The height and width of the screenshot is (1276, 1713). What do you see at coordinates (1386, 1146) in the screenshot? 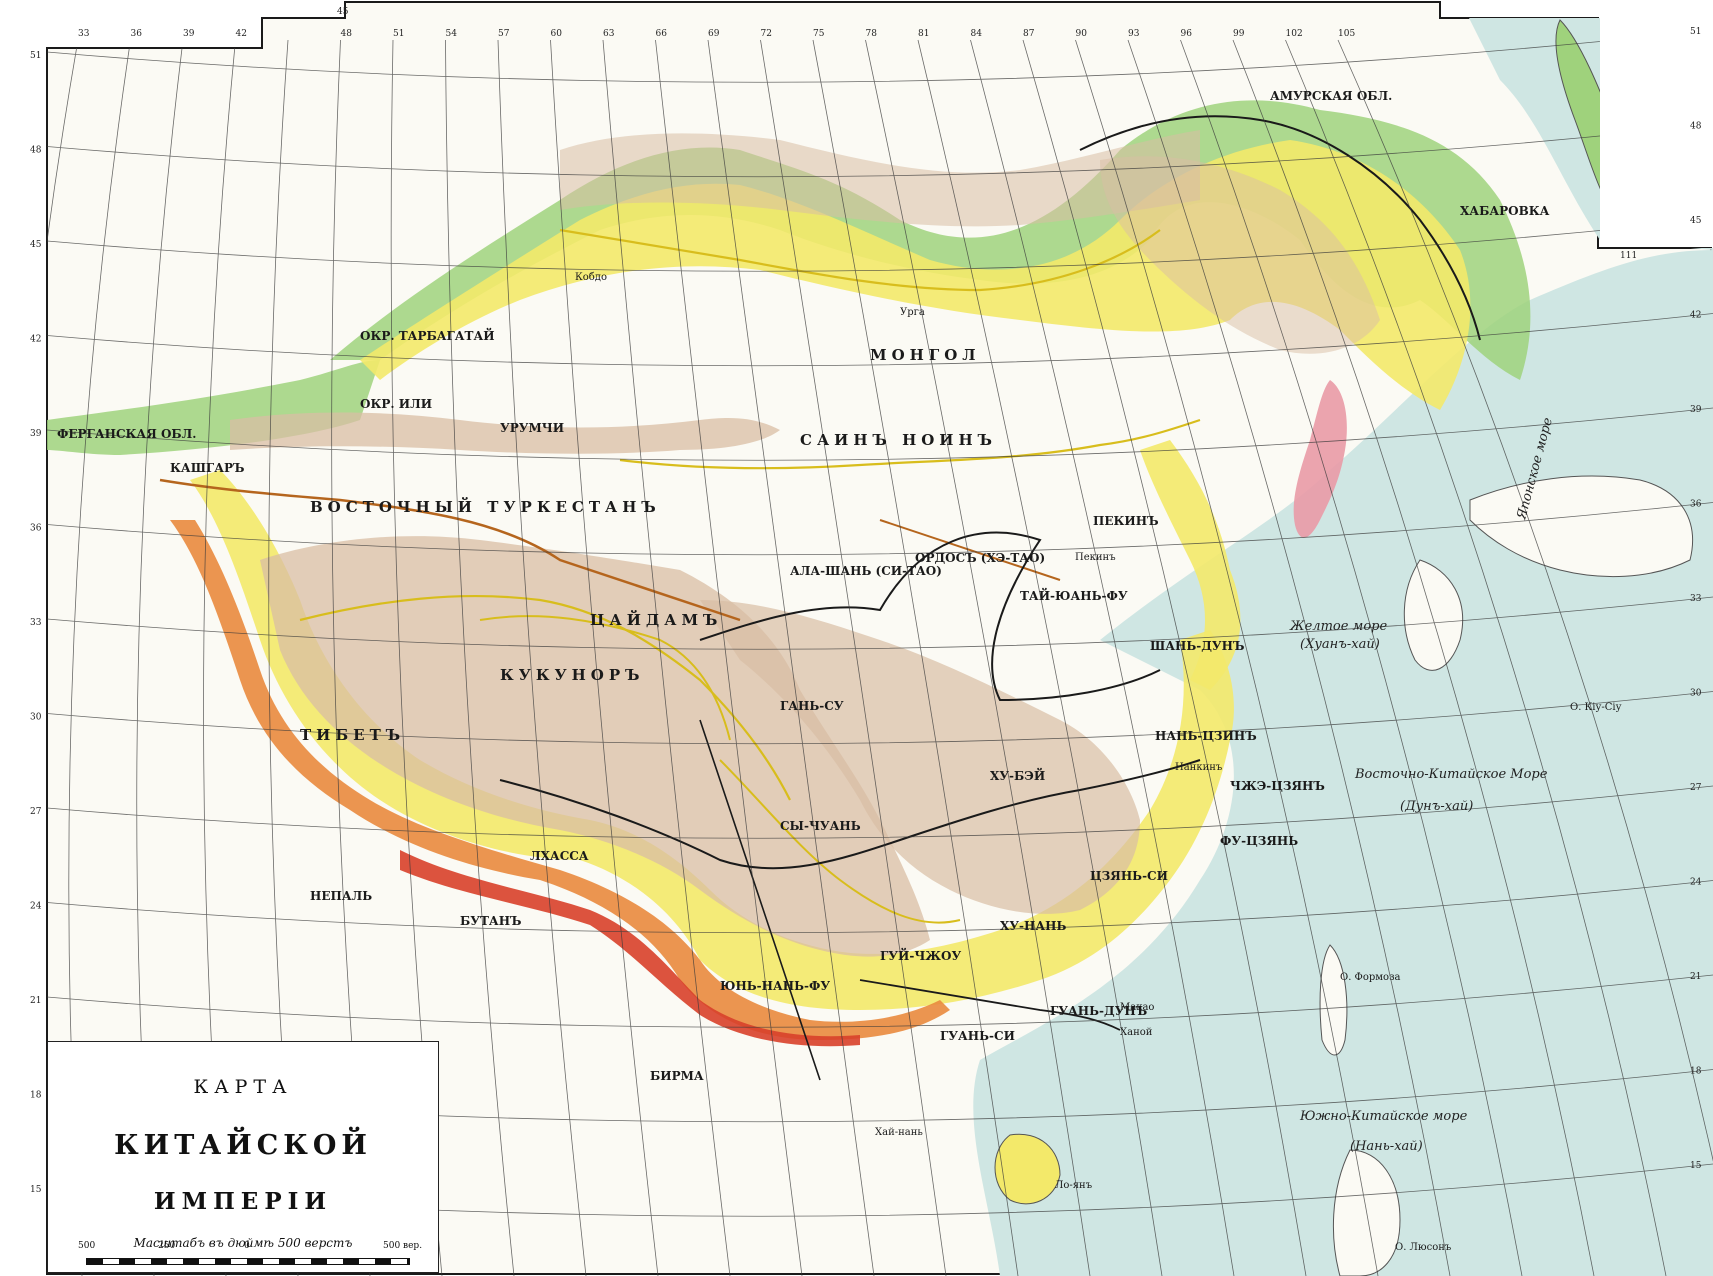
I see `label-south-china-sea-alt: (Нань-хай)` at bounding box center [1386, 1146].